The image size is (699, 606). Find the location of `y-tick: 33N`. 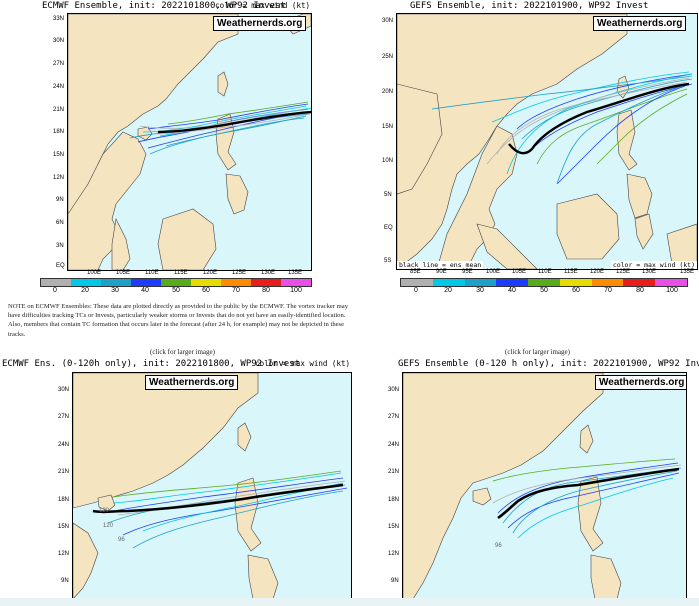

y-tick: 33N is located at coordinates (59, 19).